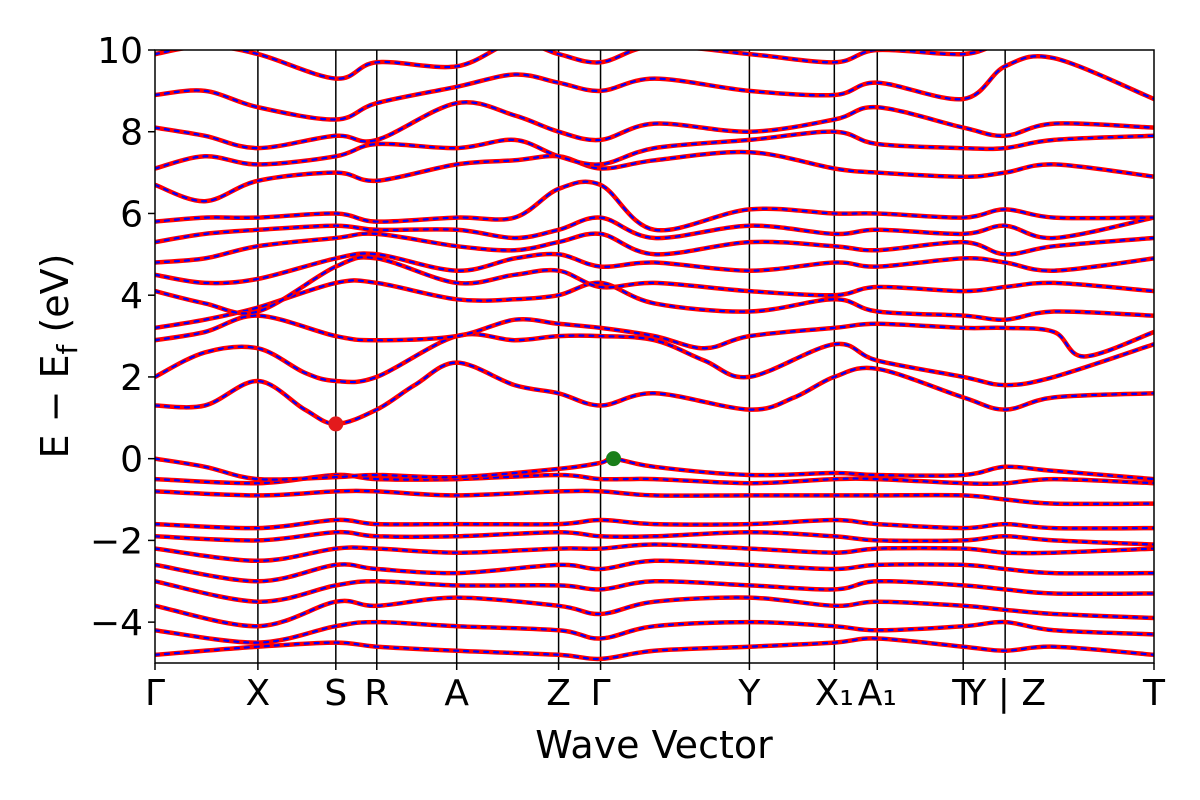 The image size is (1200, 800). Describe the element at coordinates (376, 693) in the screenshot. I see `x-tick-label: R` at that location.